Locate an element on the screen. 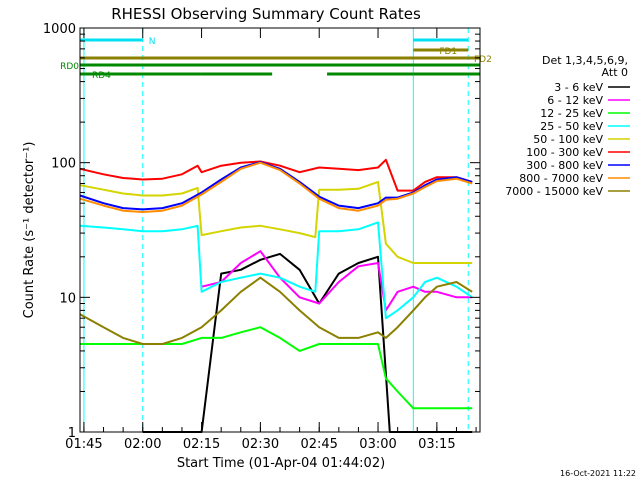 Image resolution: width=640 pixels, height=480 pixels. chart-title: RHESSI Observing Summary Count Rates is located at coordinates (266, 14).